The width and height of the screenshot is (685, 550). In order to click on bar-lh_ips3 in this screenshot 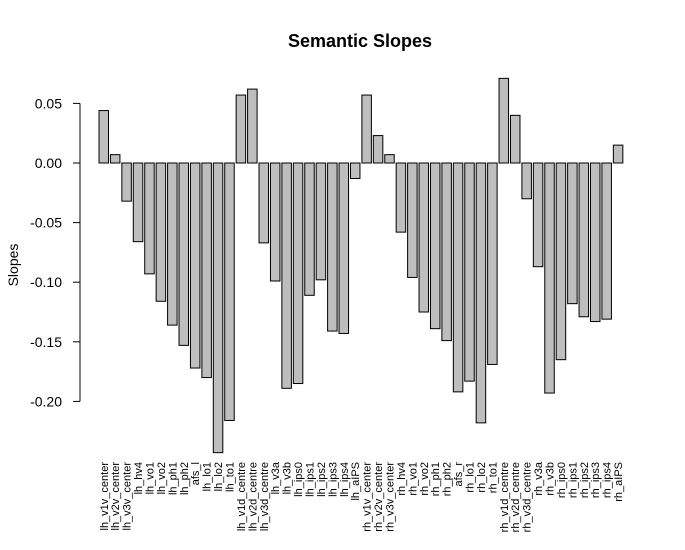, I will do `click(332, 247)`.